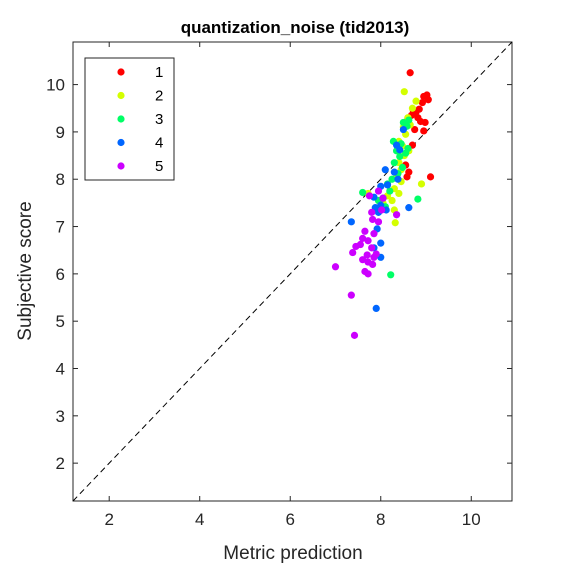 This screenshot has height=567, width=567. What do you see at coordinates (60, 369) in the screenshot?
I see `y-tick-label: 4` at bounding box center [60, 369].